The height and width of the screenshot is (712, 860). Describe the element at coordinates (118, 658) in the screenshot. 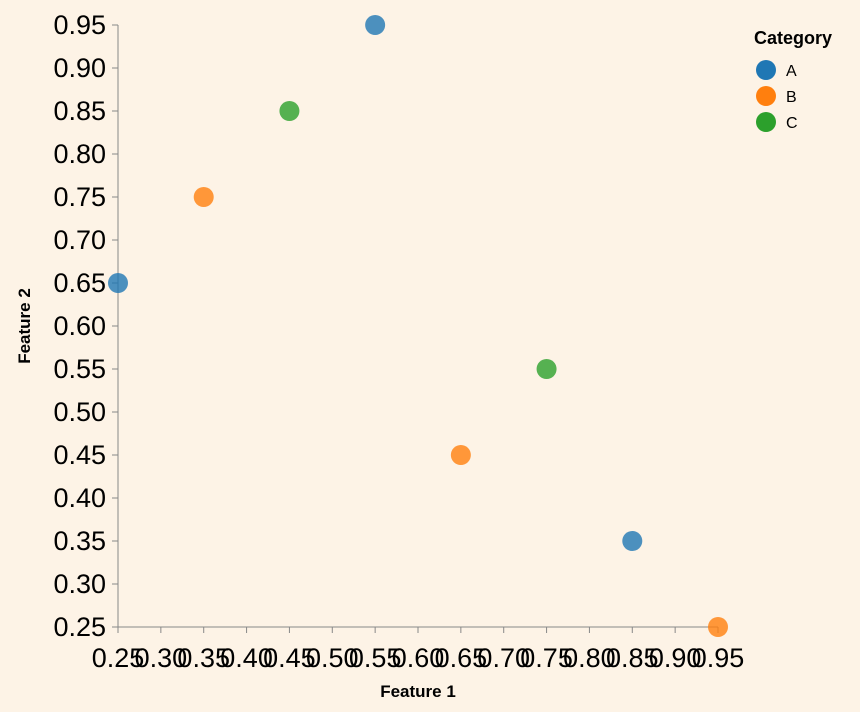

I see `x-tick-label: 0.25` at that location.